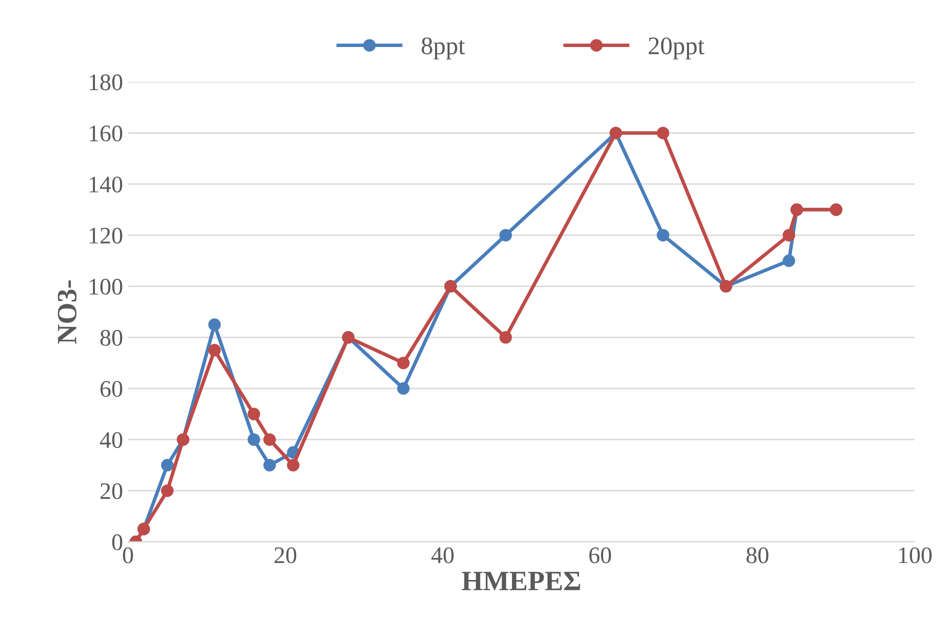 The image size is (948, 630). Describe the element at coordinates (444, 48) in the screenshot. I see `legend-label: 8ppt` at that location.